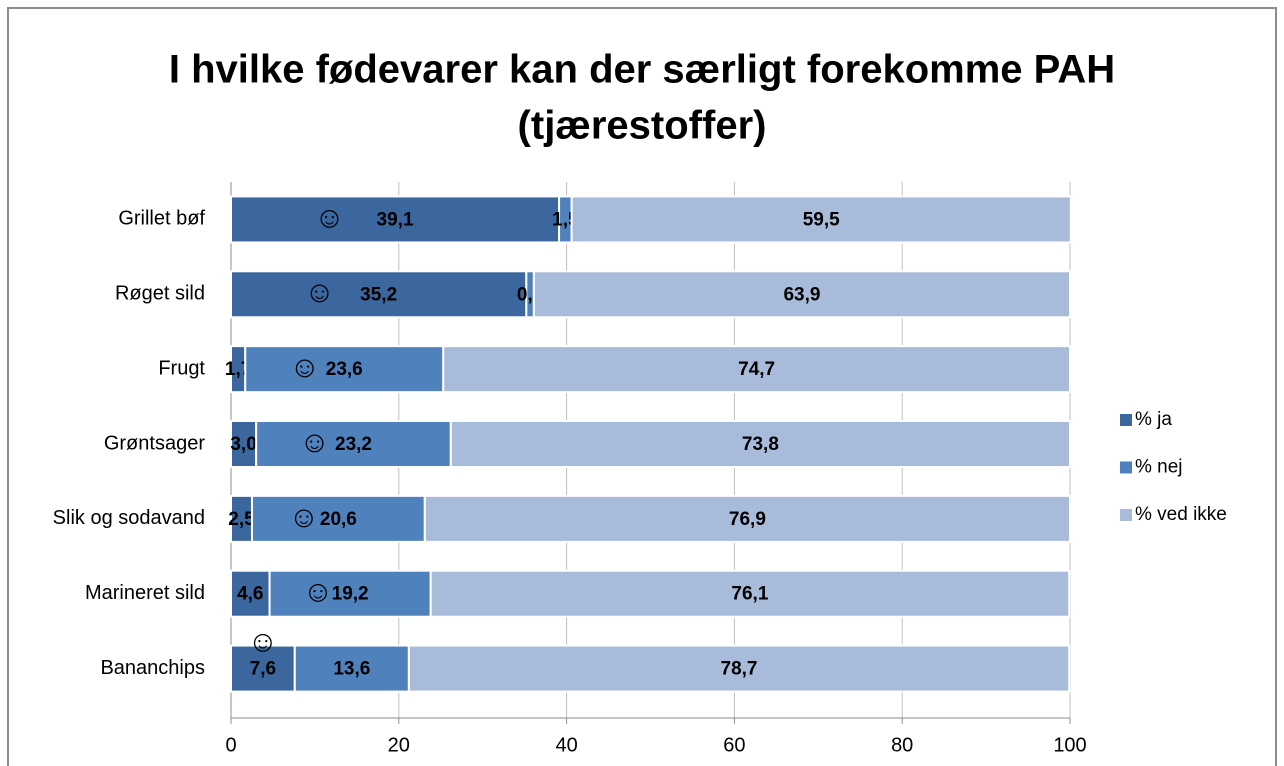 This screenshot has height=766, width=1284. I want to click on data-label: 2,5, so click(241, 519).